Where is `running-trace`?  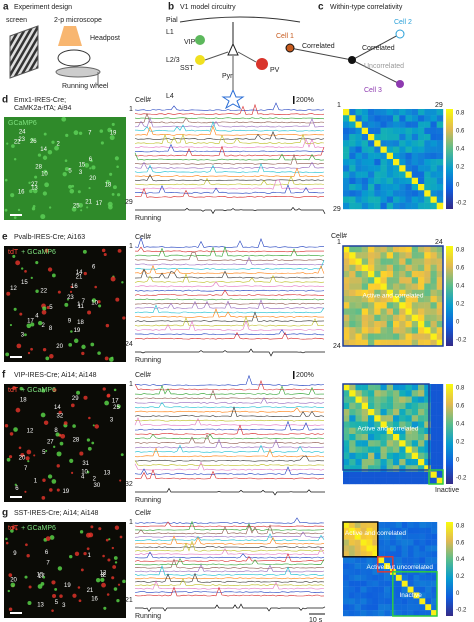
running-trace is located at coordinates (230, 352).